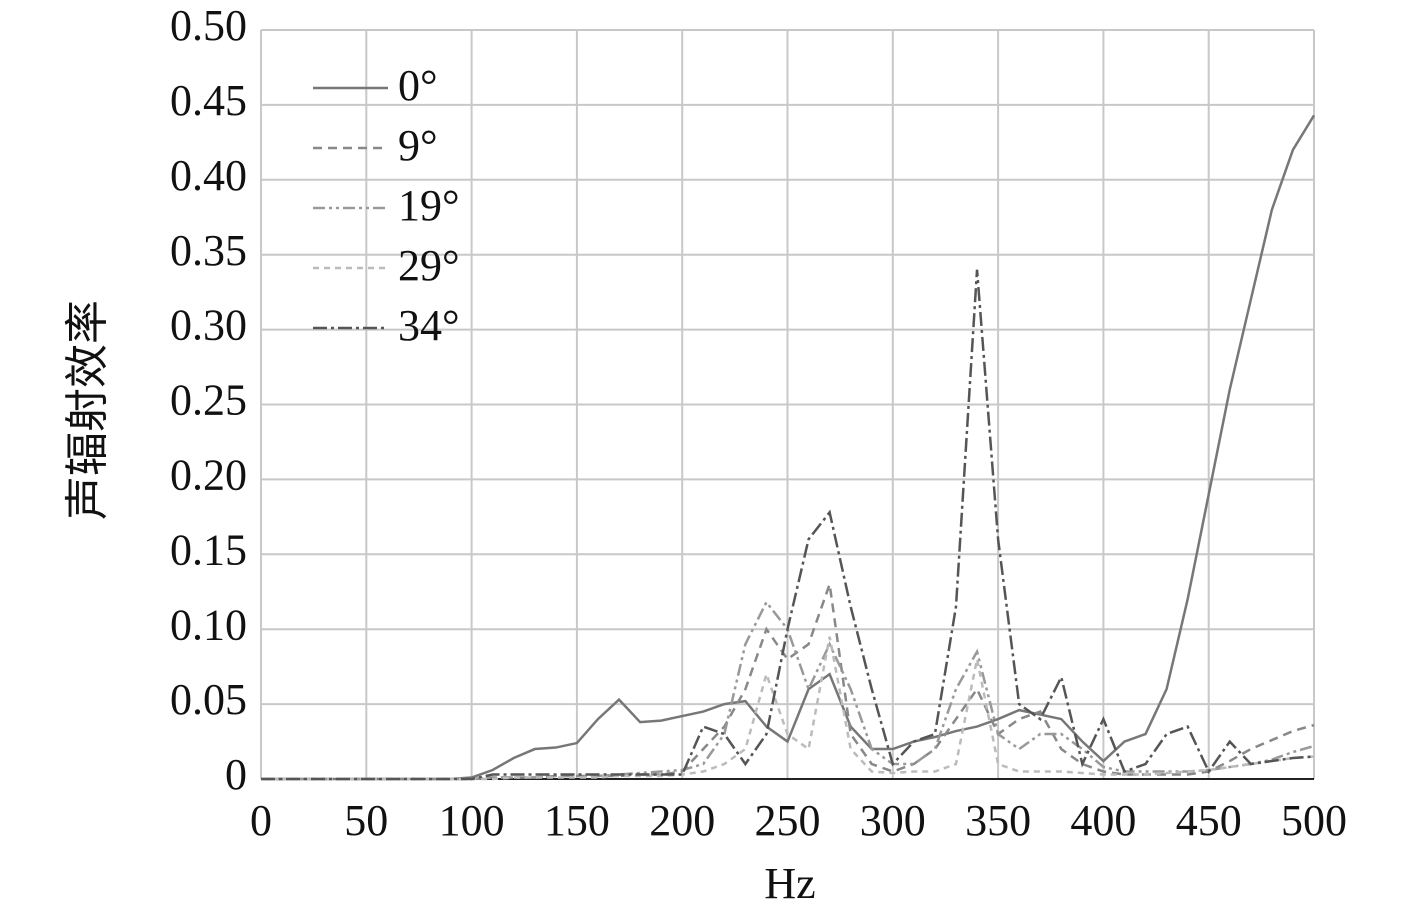 The image size is (1417, 917). What do you see at coordinates (418, 85) in the screenshot?
I see `legend-label: 0°` at bounding box center [418, 85].